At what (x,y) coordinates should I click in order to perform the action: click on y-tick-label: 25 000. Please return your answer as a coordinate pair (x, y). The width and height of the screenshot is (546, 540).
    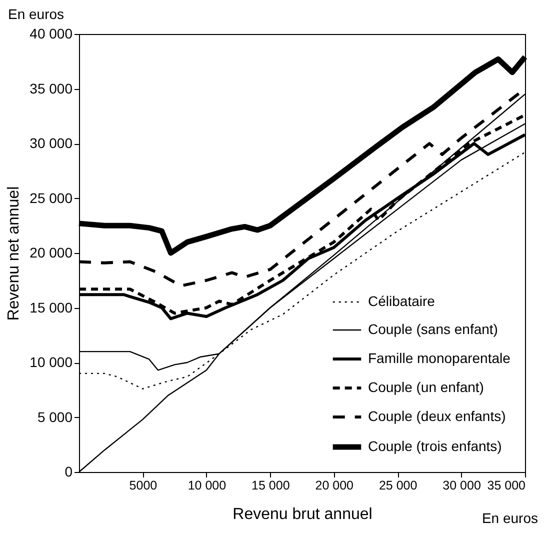
    Looking at the image, I should click on (51, 198).